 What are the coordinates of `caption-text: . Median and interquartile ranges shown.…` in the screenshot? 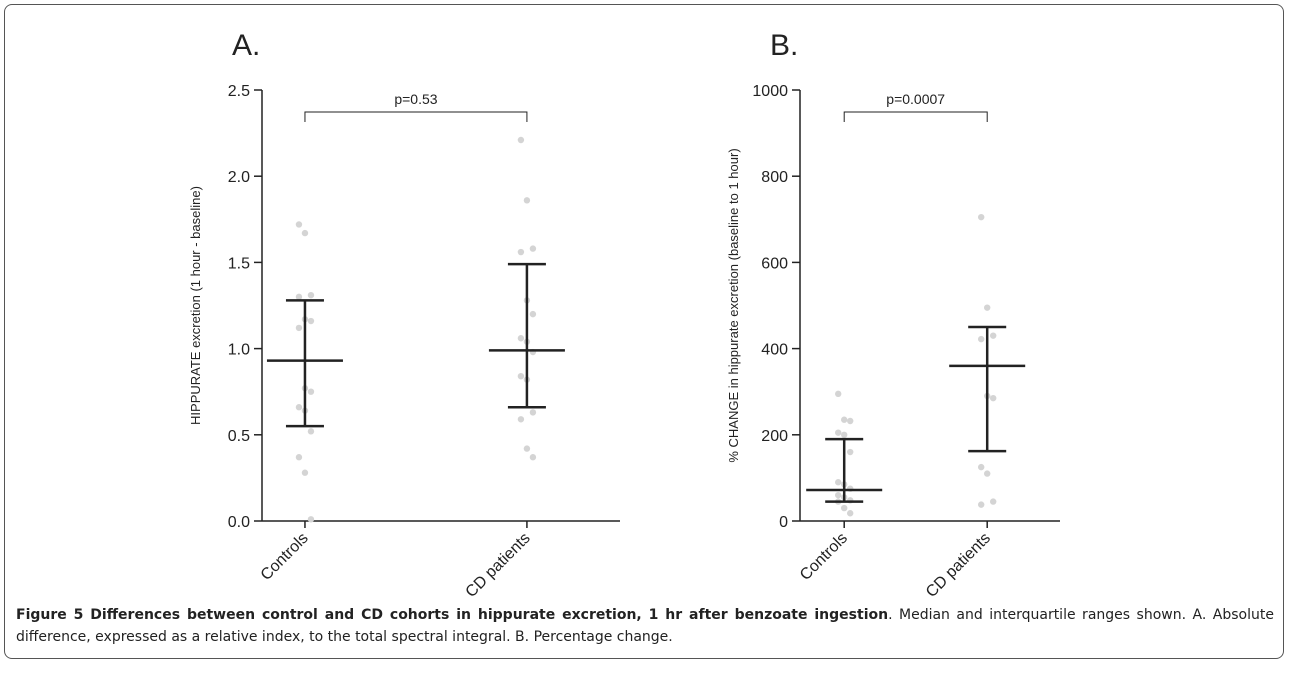 It's located at (645, 626).